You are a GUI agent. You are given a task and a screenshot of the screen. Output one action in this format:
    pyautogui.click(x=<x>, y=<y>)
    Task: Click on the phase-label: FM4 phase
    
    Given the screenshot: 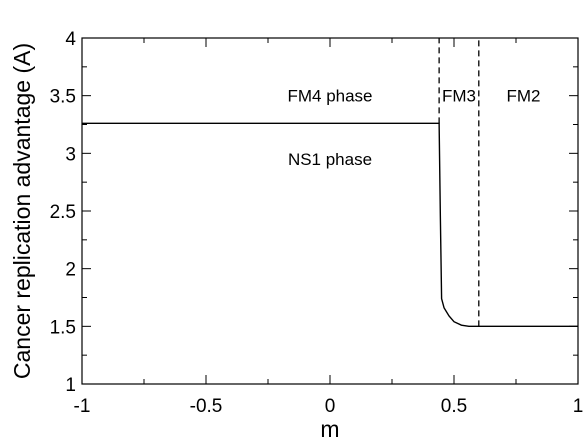 What is the action you would take?
    pyautogui.click(x=329, y=96)
    